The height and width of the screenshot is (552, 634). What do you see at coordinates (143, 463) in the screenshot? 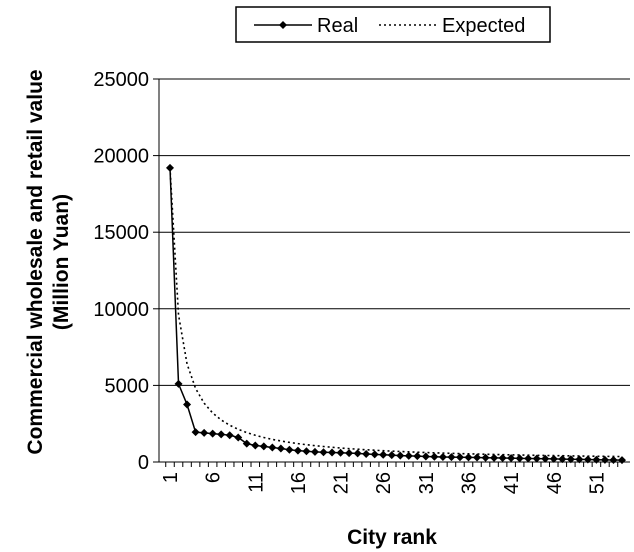
I see `y-tick-label: 0` at bounding box center [143, 463].